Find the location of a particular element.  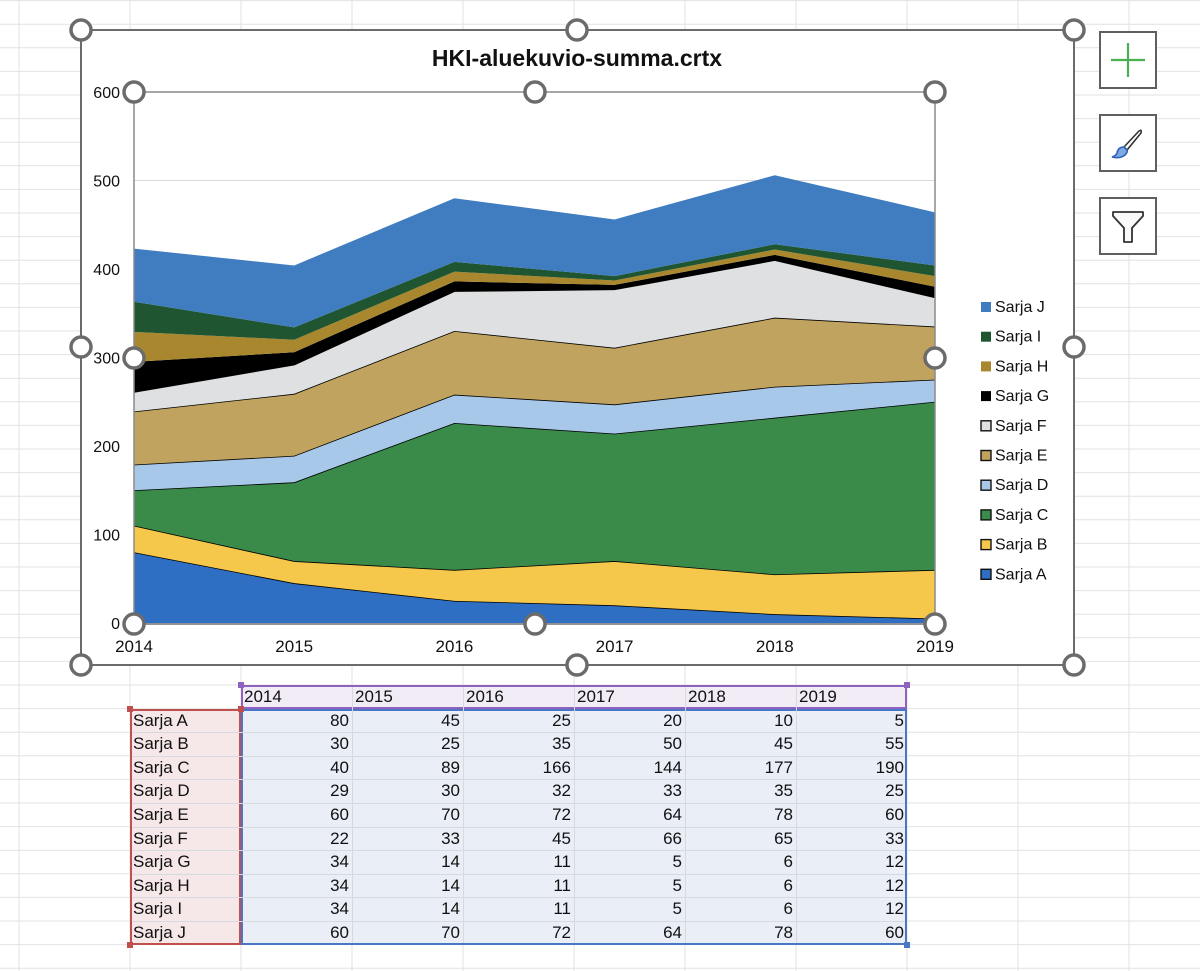

legend-item: Sarja H is located at coordinates (1014, 366).